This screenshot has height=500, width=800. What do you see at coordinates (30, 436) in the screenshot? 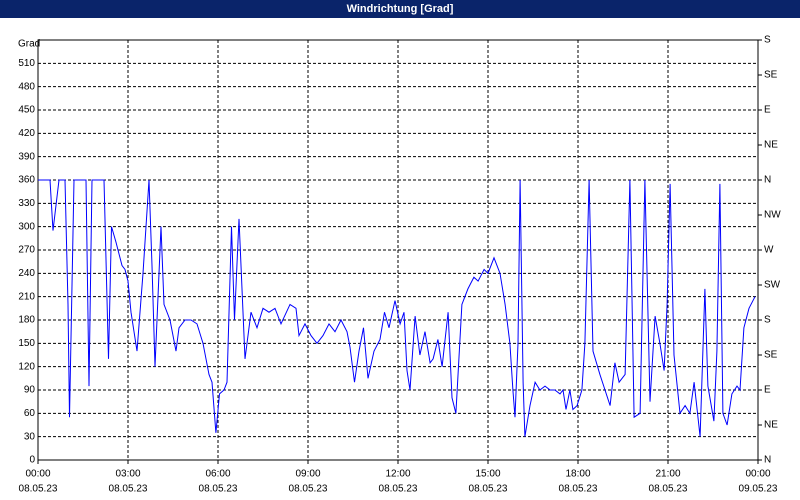
I see `y-tick-label: 30` at bounding box center [30, 436].